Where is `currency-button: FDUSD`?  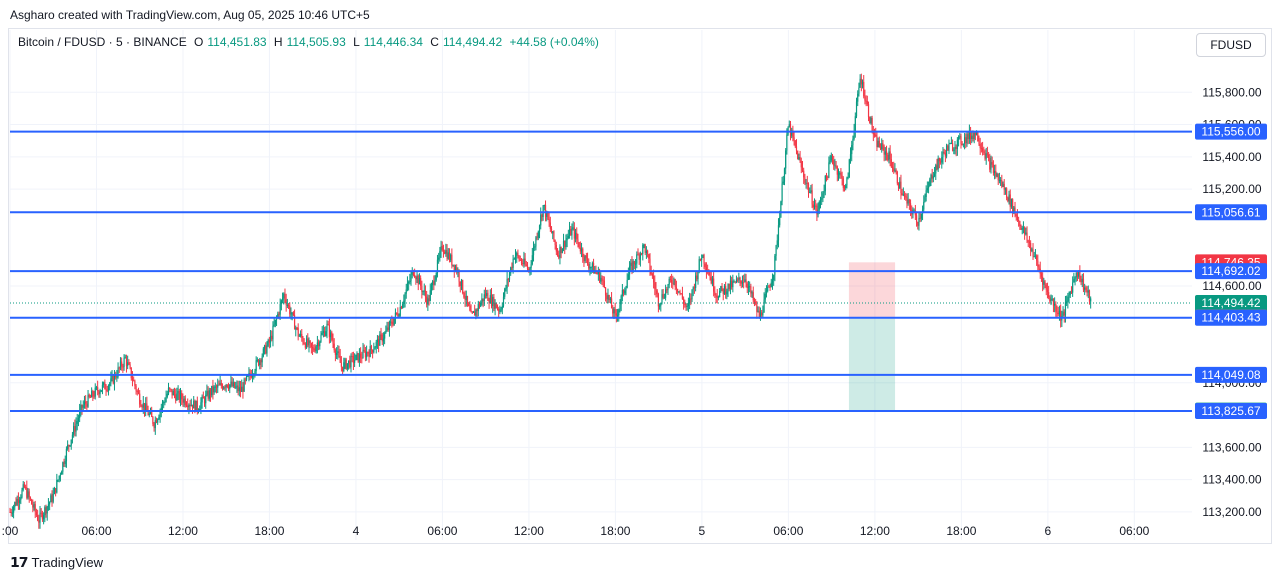
currency-button: FDUSD is located at coordinates (1231, 45).